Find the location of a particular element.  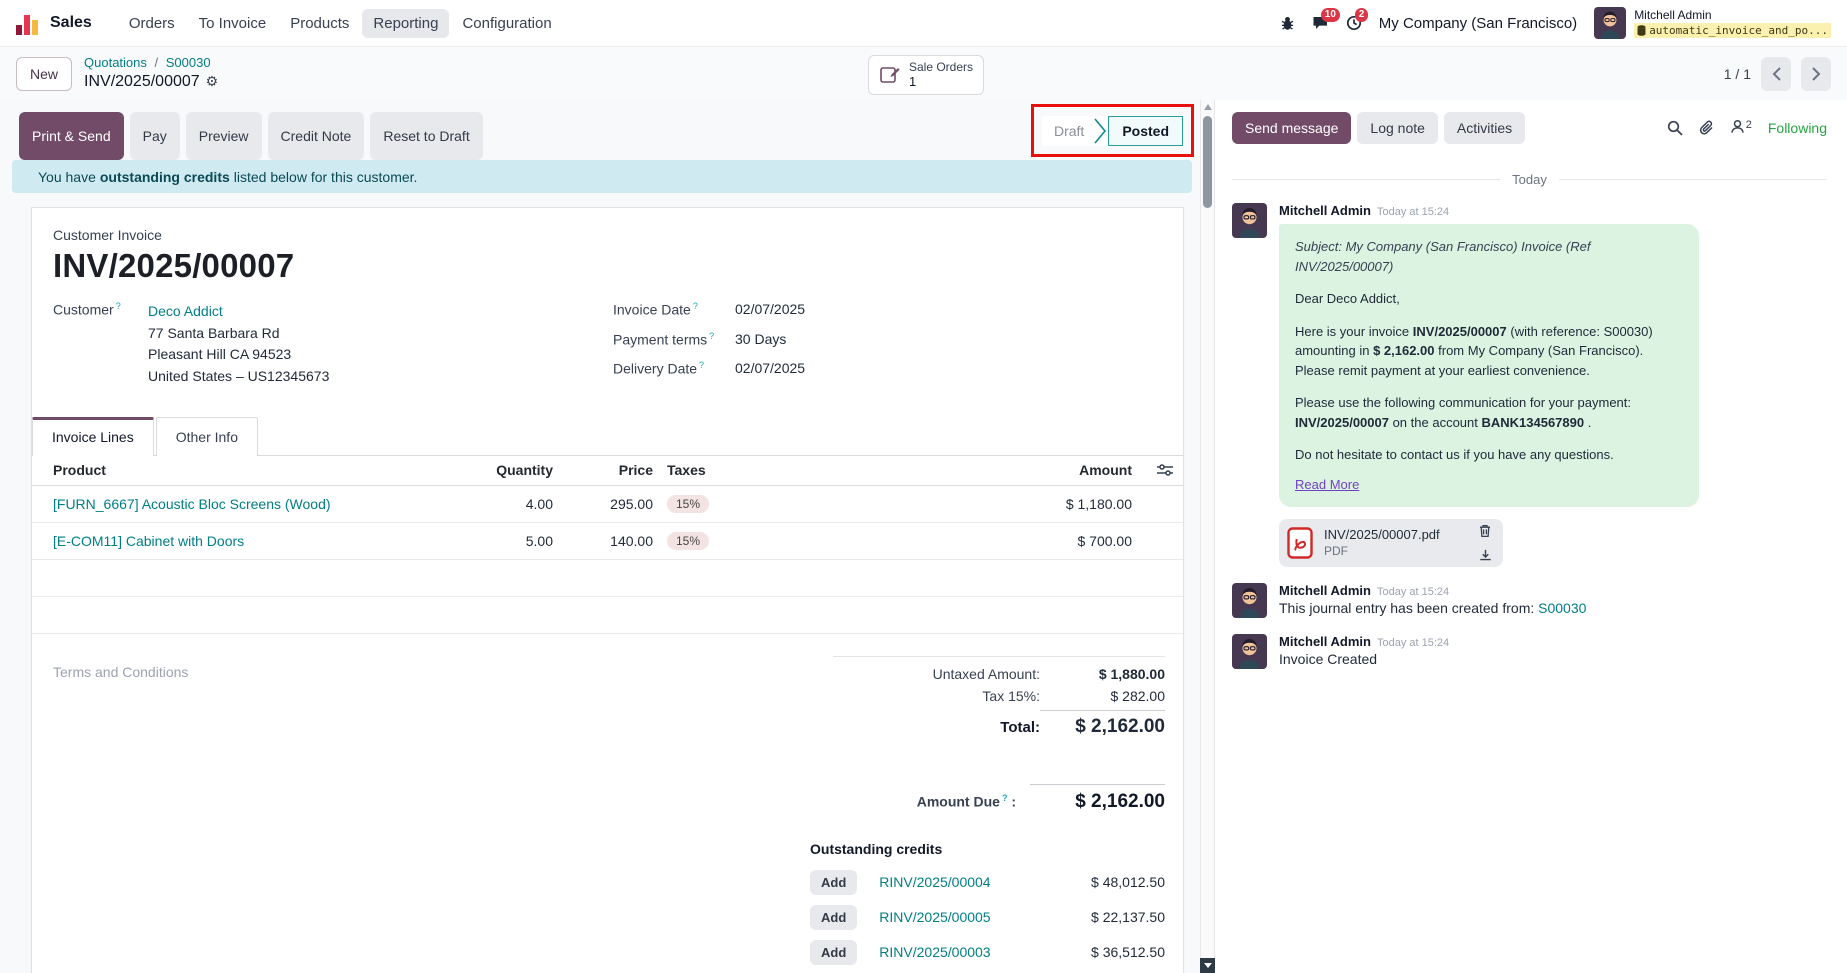

menu-orders: Orders is located at coordinates (151, 23).